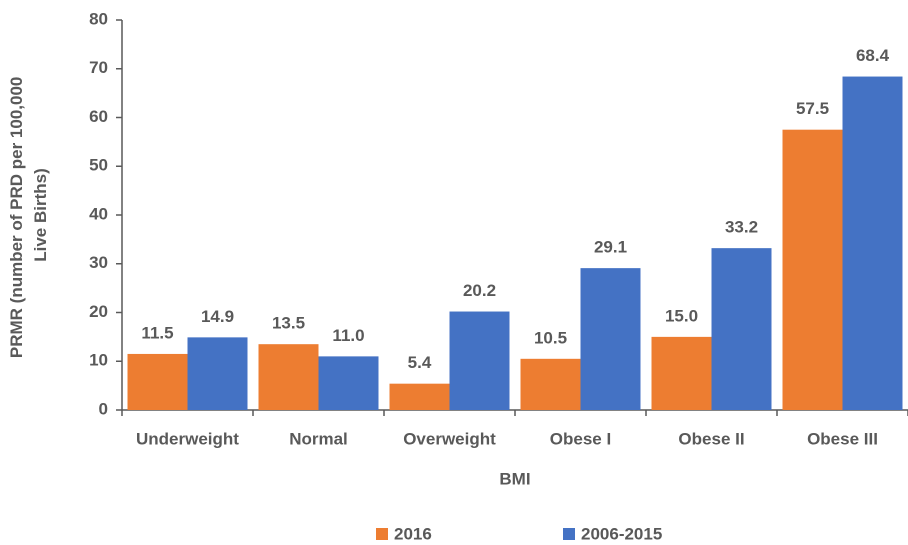 The image size is (908, 545). Describe the element at coordinates (479, 290) in the screenshot. I see `data-label: 20.2` at that location.